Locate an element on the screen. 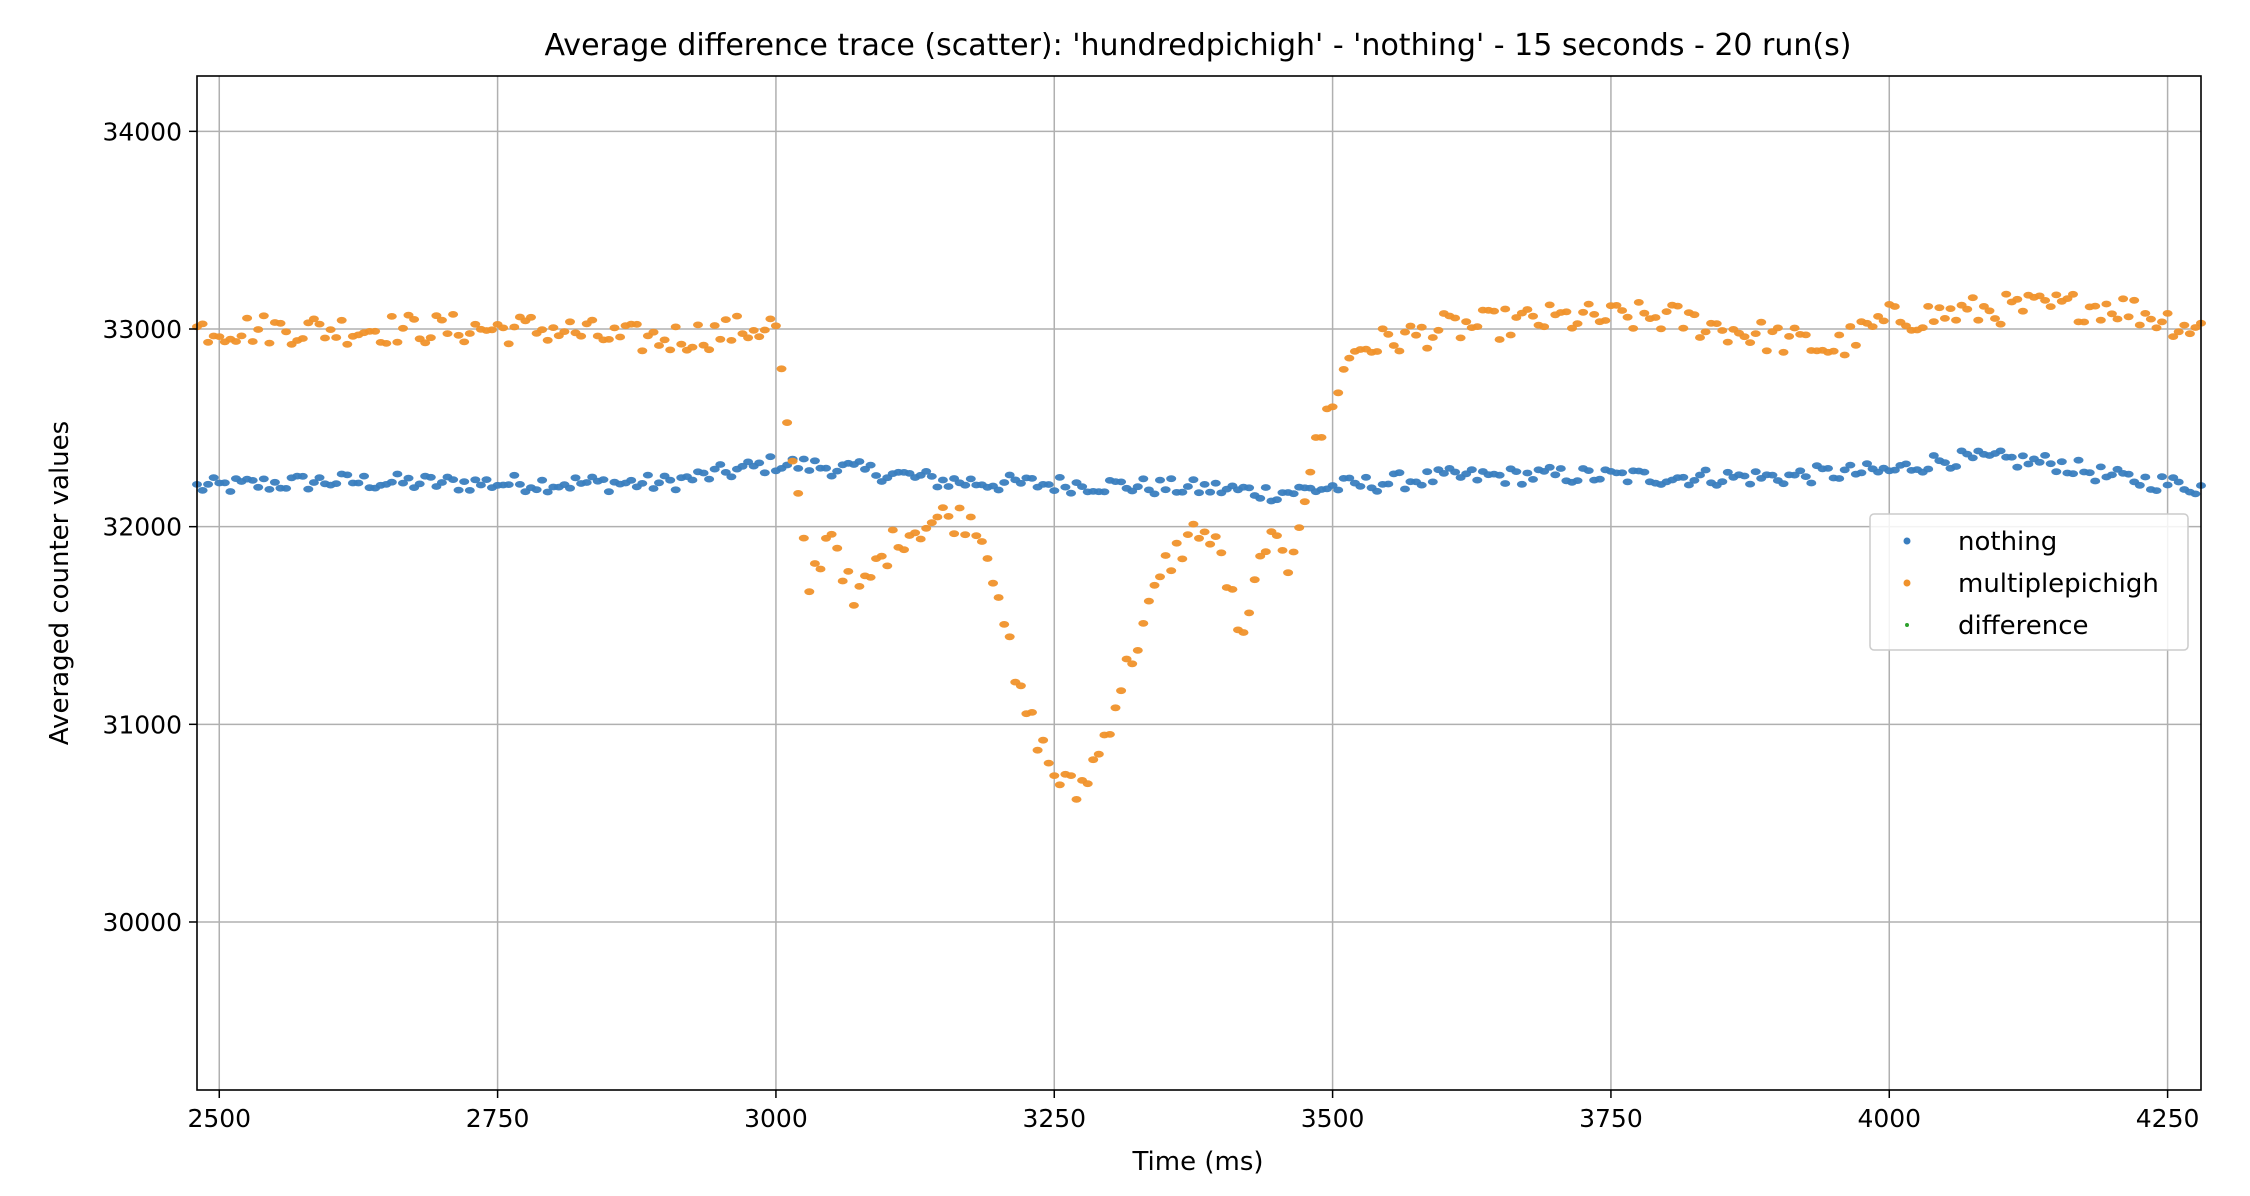  y-tick-label: 31000 is located at coordinates (142, 724).